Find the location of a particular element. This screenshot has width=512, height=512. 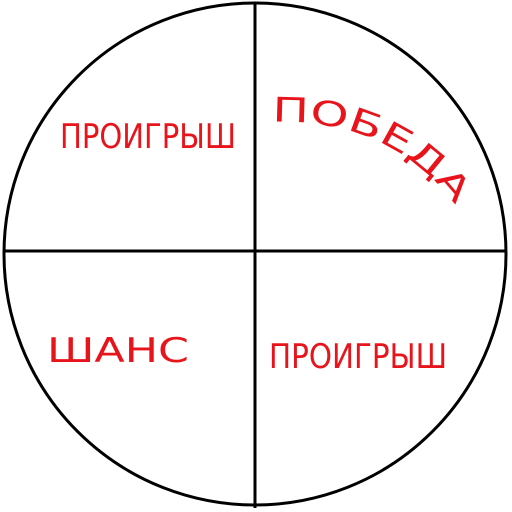

segment-label-bottom-left: ШАНС is located at coordinates (118, 351).